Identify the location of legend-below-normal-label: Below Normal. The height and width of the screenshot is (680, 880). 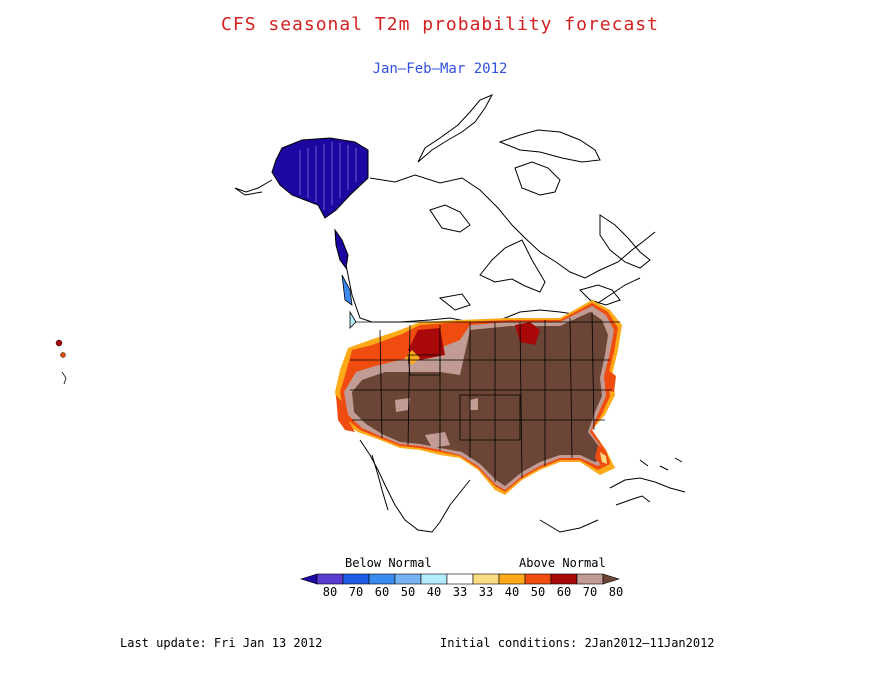
(388, 563).